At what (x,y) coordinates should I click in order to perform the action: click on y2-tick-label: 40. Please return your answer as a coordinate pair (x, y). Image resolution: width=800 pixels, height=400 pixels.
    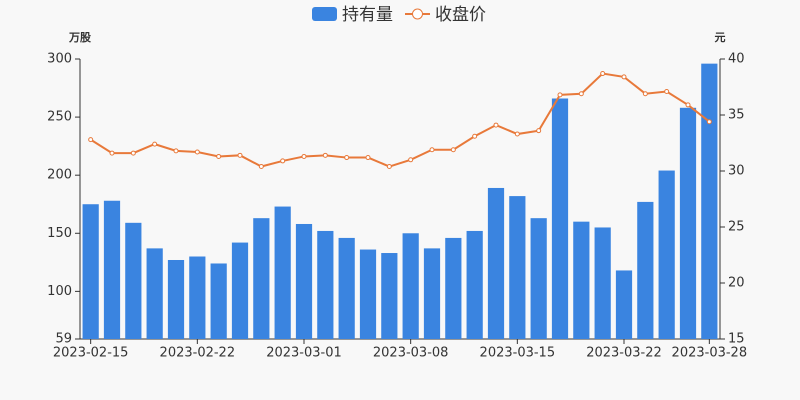
    Looking at the image, I should click on (736, 59).